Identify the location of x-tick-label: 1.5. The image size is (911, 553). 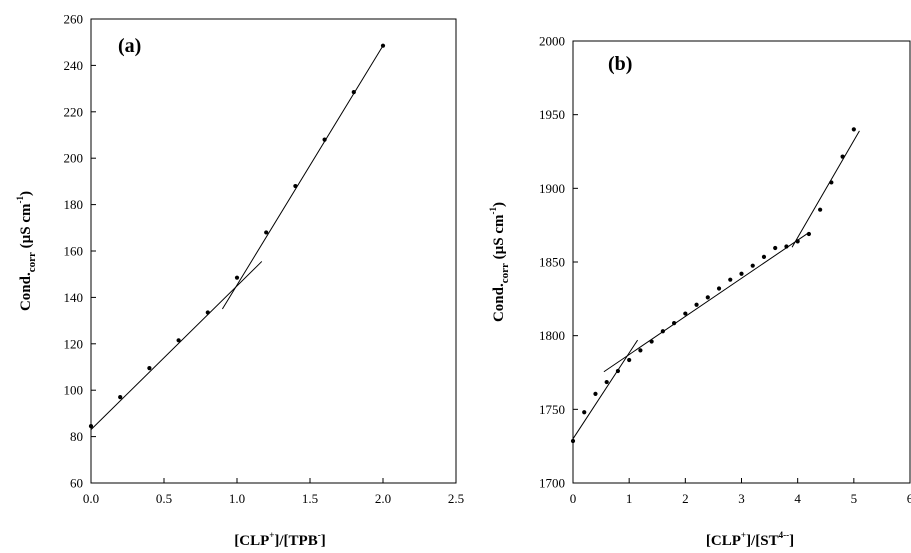
(310, 498).